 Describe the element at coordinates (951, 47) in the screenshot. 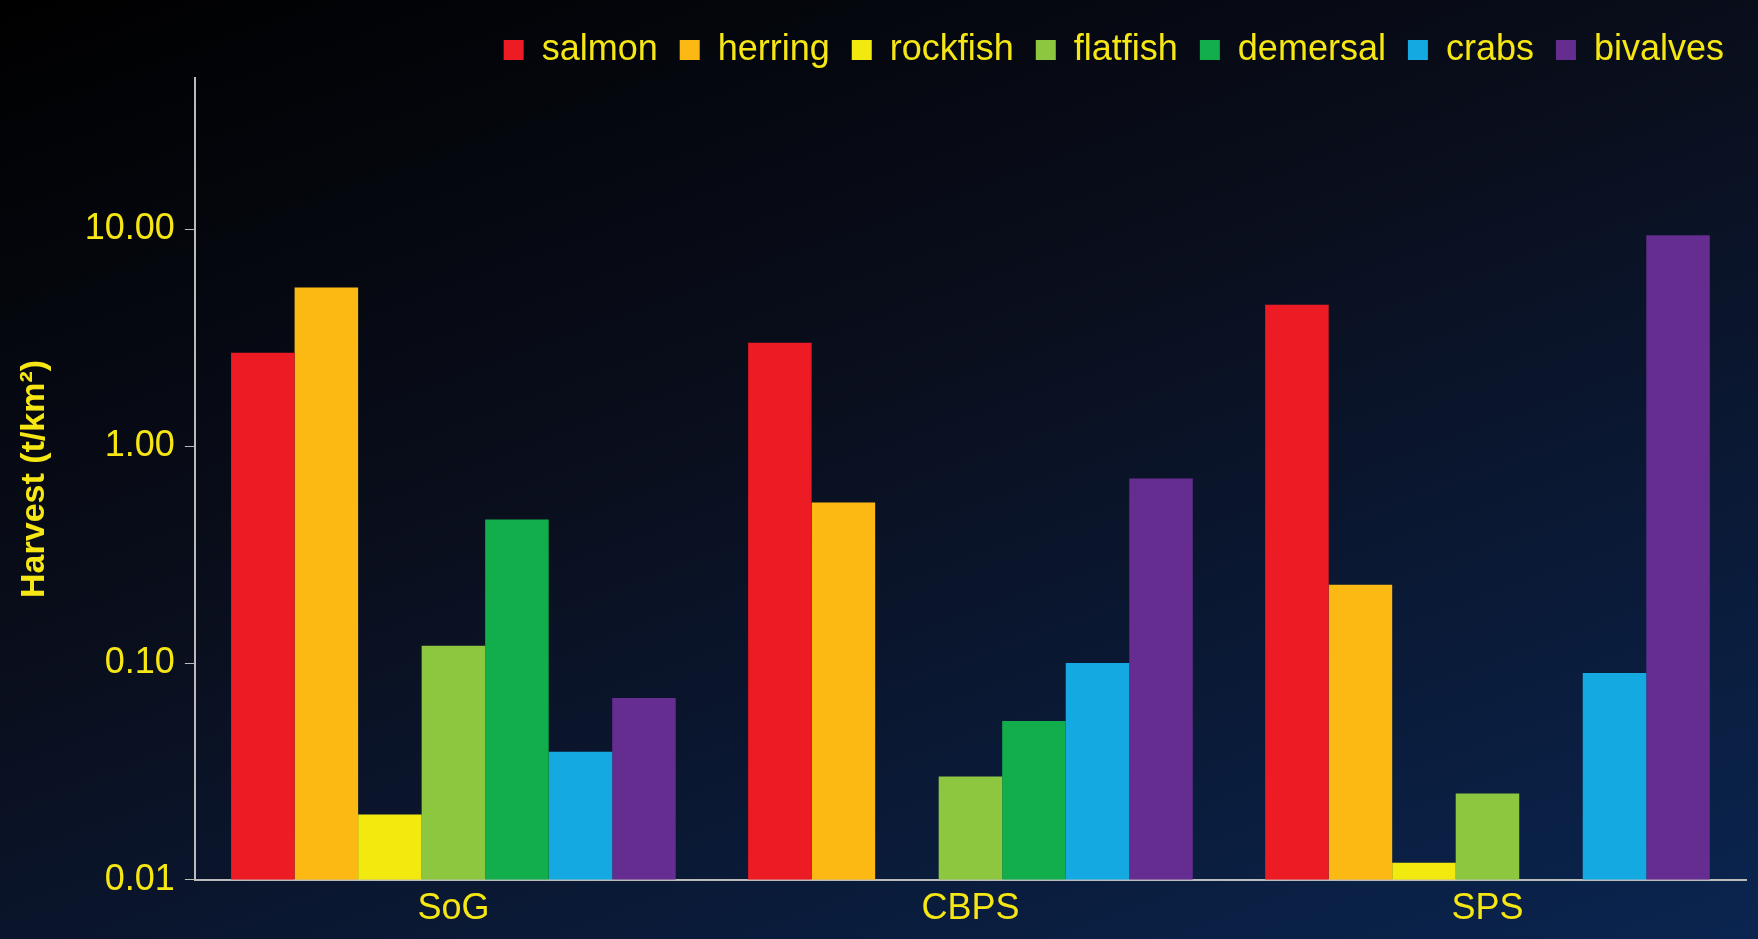

I see `legend-label: rockfish` at that location.